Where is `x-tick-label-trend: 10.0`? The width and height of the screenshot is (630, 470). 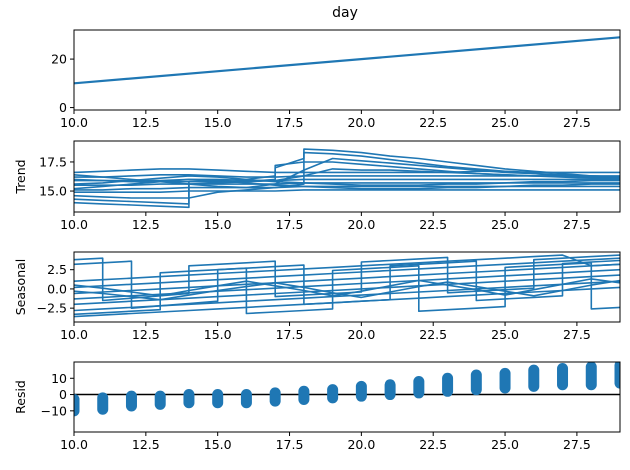 x-tick-label-trend: 10.0 is located at coordinates (74, 224).